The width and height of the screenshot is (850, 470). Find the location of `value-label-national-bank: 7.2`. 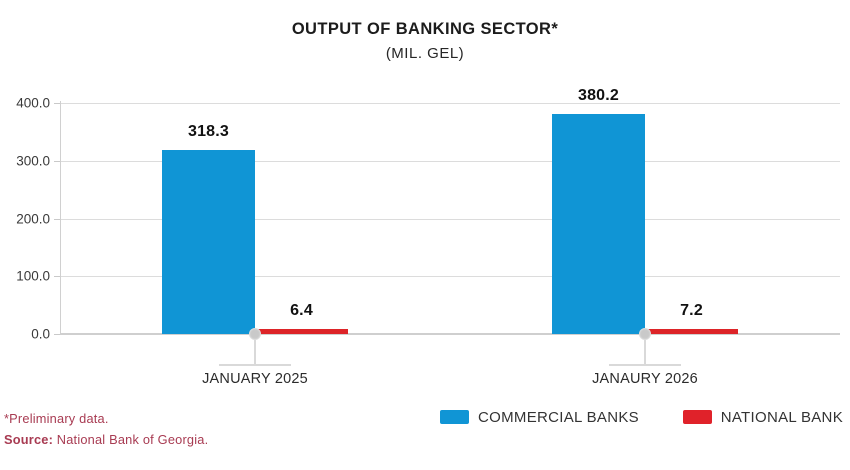

value-label-national-bank: 7.2 is located at coordinates (691, 310).